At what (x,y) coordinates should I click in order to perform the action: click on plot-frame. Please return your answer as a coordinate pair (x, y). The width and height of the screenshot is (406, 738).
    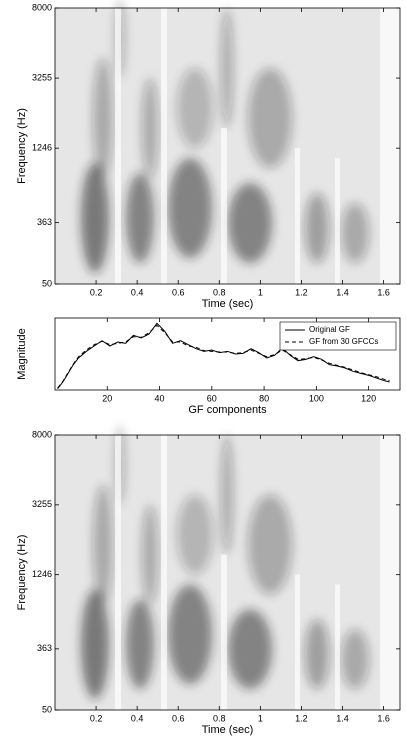
    Looking at the image, I should click on (227, 354).